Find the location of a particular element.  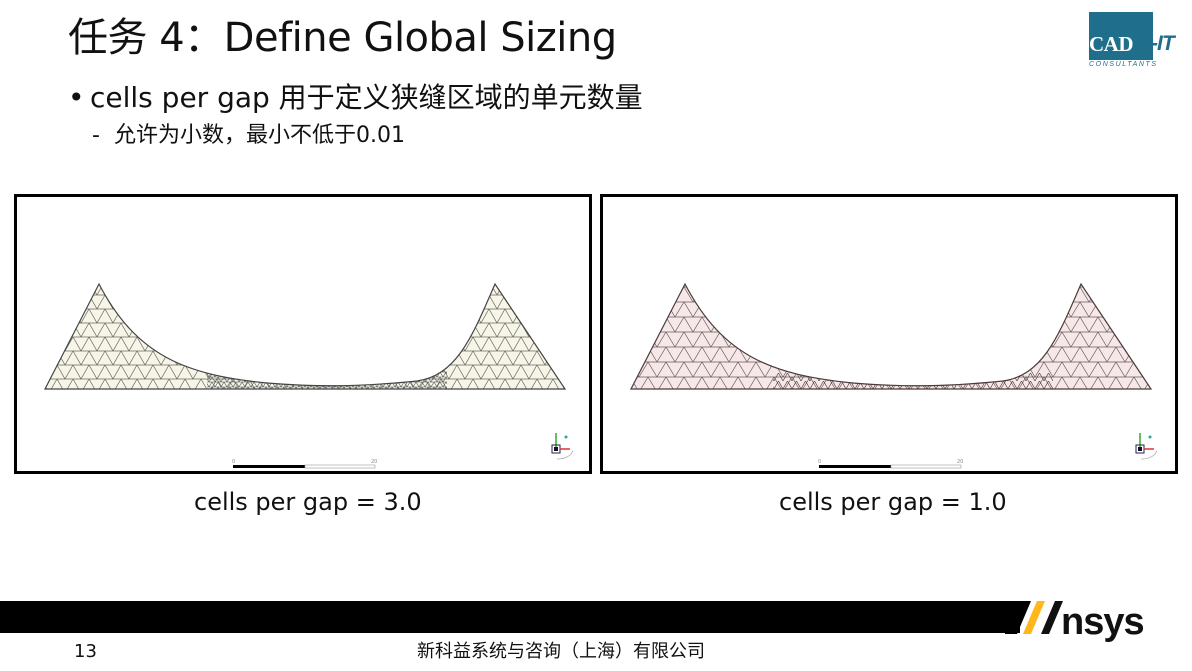

slide-title: 任务 4：Define Global Sizing is located at coordinates (342, 38).